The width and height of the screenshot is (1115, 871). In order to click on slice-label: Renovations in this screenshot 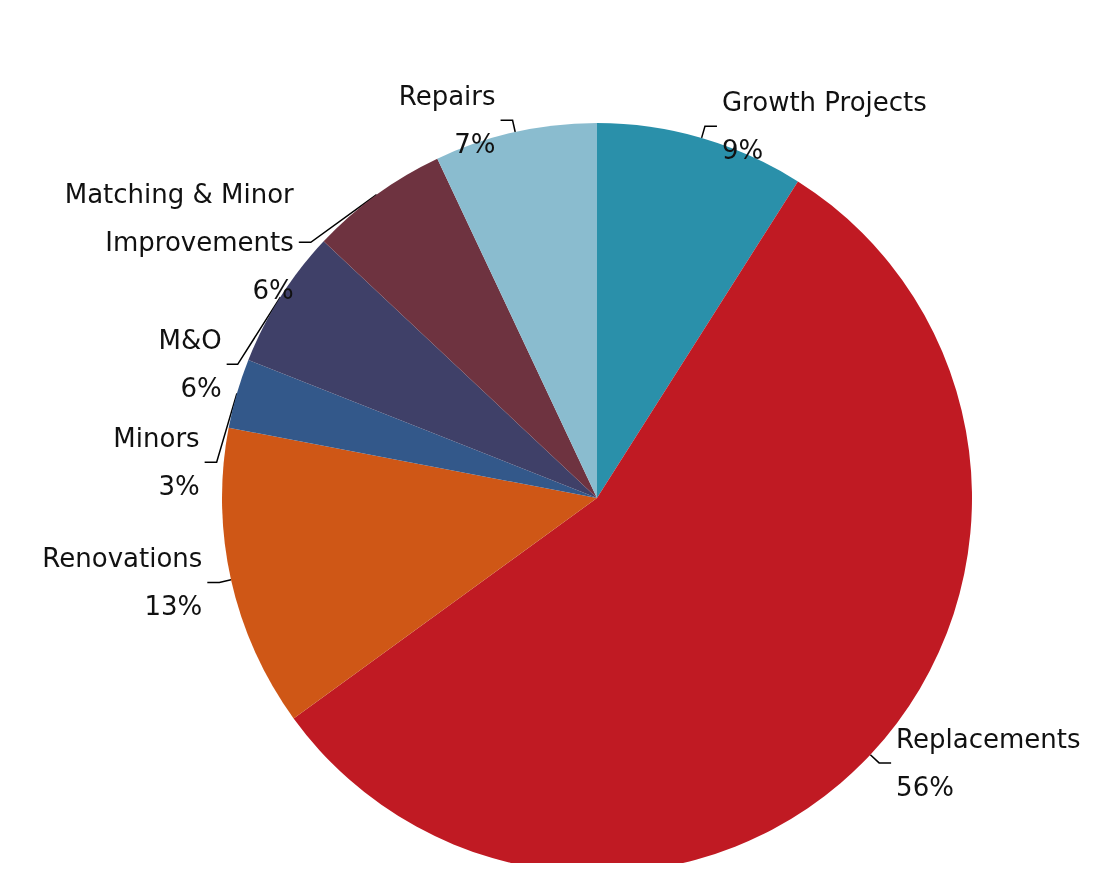, I will do `click(122, 558)`.